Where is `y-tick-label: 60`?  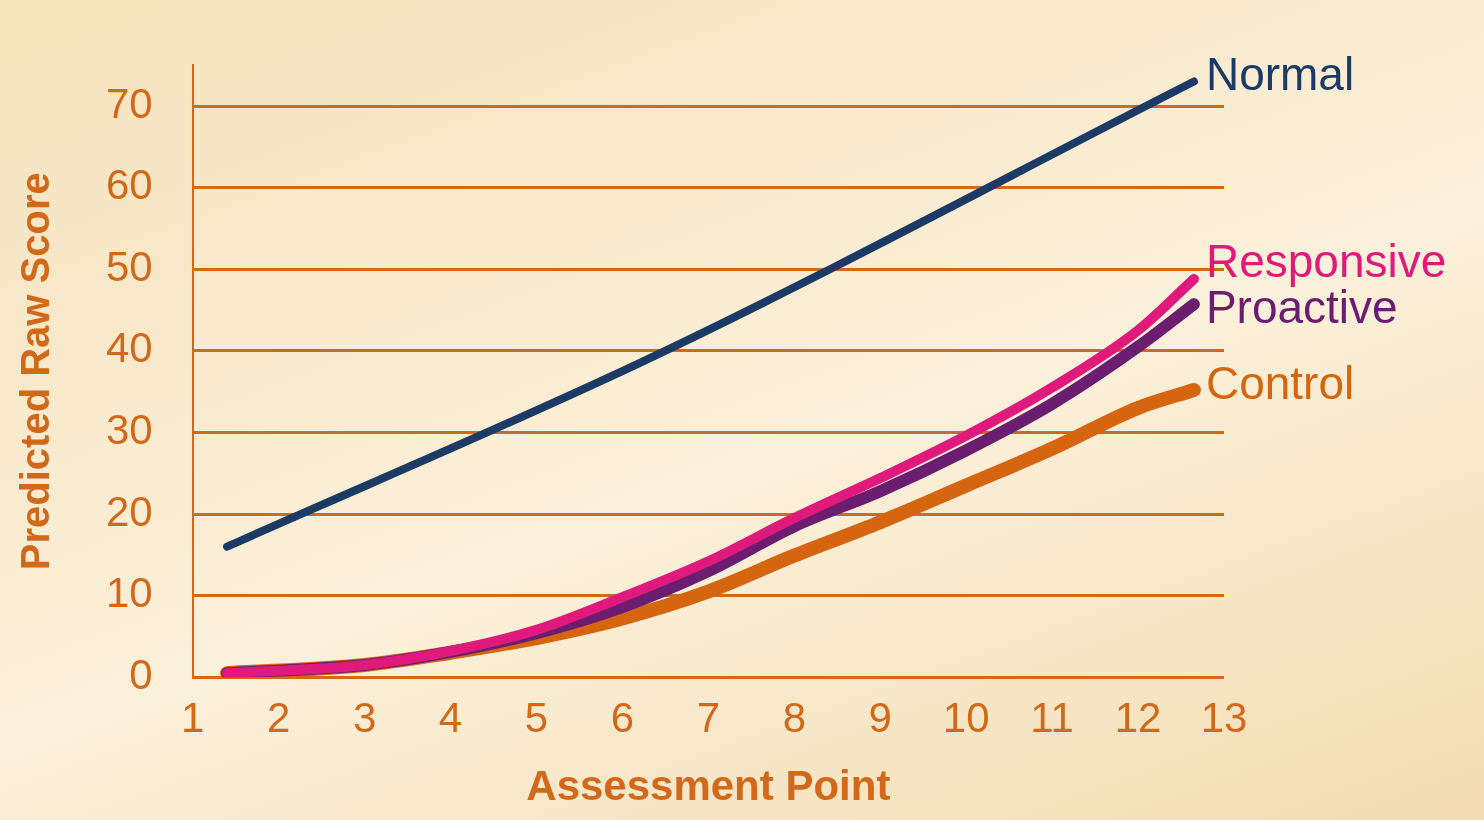 y-tick-label: 60 is located at coordinates (129, 185).